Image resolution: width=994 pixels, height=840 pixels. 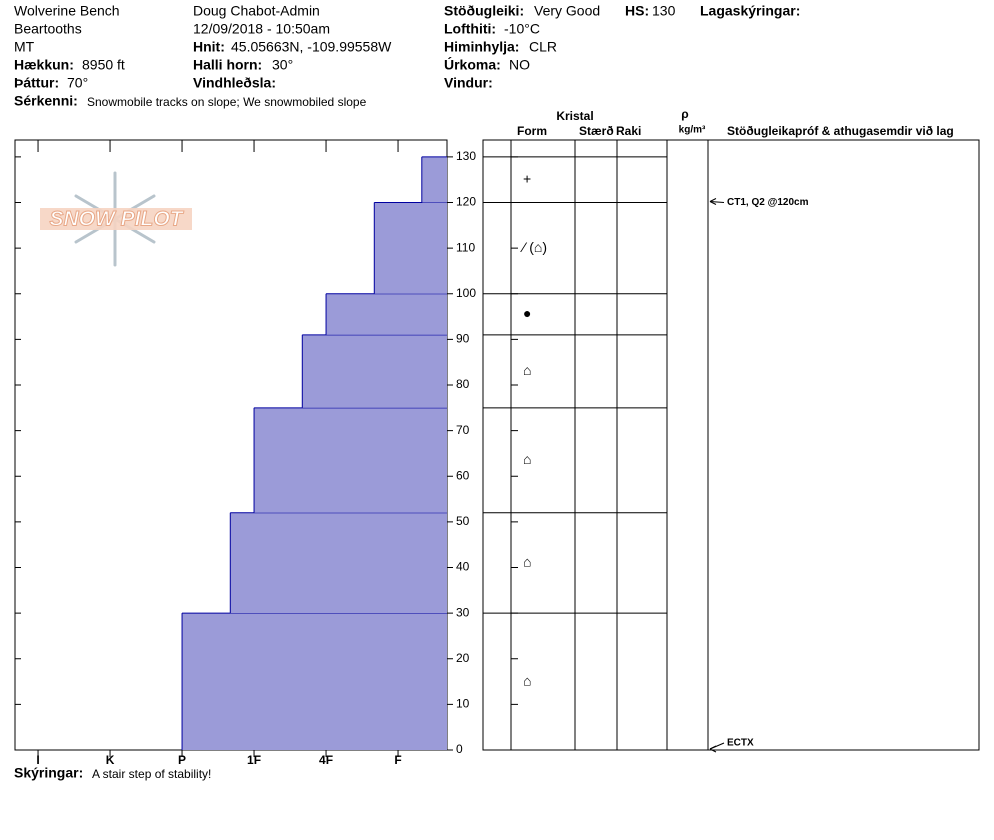 I want to click on label: Stöðugleiki:, so click(x=484, y=11).